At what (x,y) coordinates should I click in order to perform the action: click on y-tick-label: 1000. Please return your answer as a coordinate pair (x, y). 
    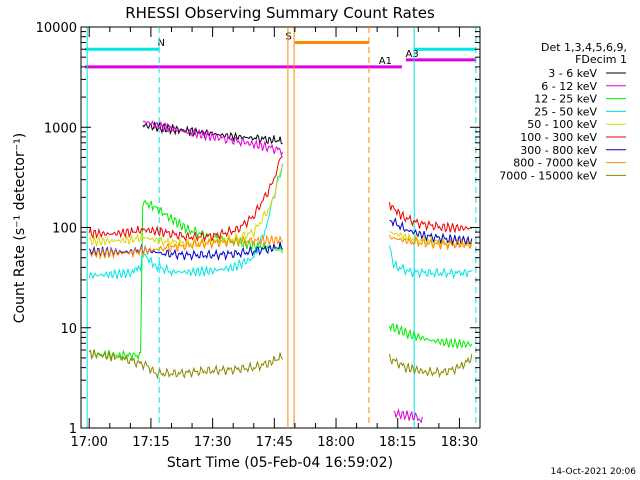
    Looking at the image, I should click on (60, 128).